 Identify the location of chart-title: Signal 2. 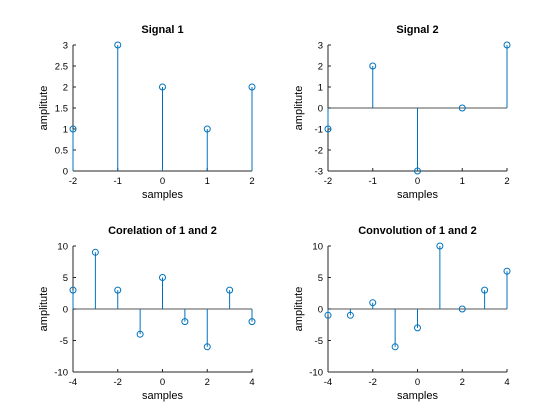
(417, 30).